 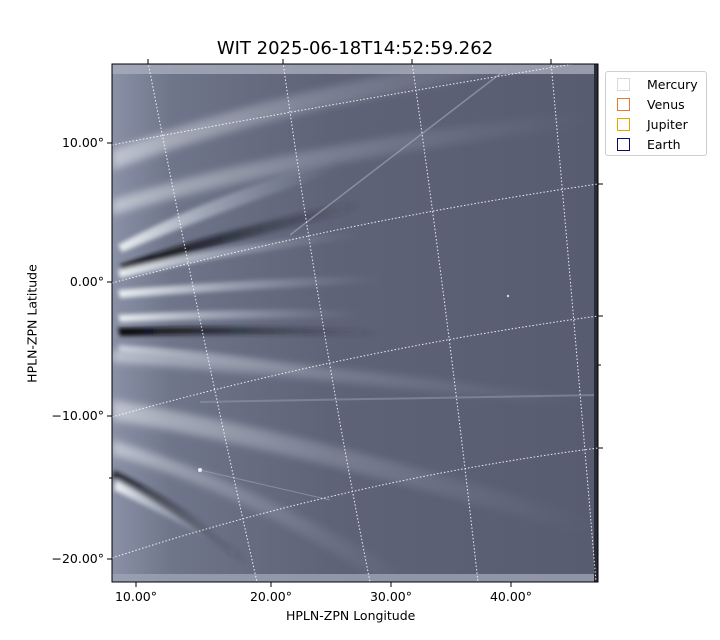 I want to click on mercury-swatch, so click(x=623, y=84).